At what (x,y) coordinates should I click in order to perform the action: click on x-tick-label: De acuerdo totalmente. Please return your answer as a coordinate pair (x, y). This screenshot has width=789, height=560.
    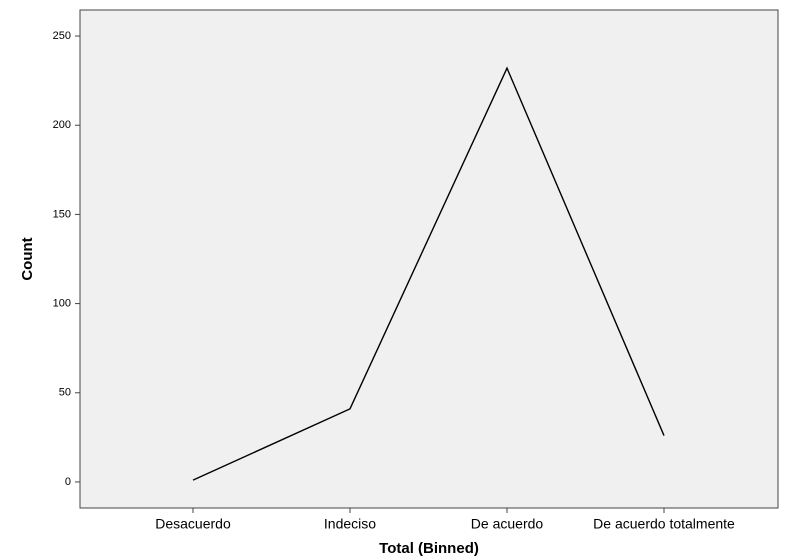
    Looking at the image, I should click on (664, 524).